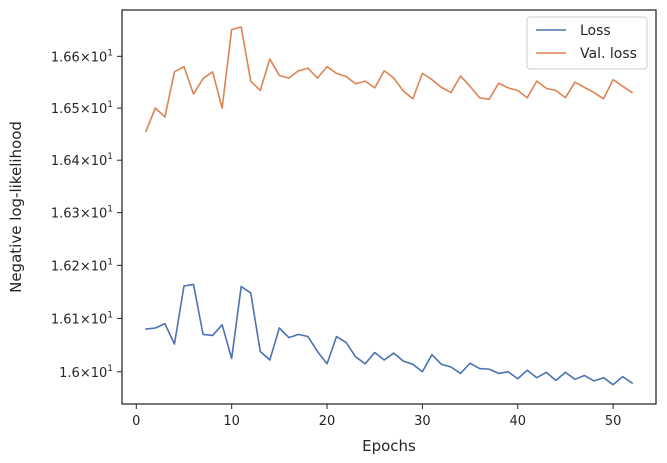  Describe the element at coordinates (595, 31) in the screenshot. I see `legend-label-loss: Loss` at that location.